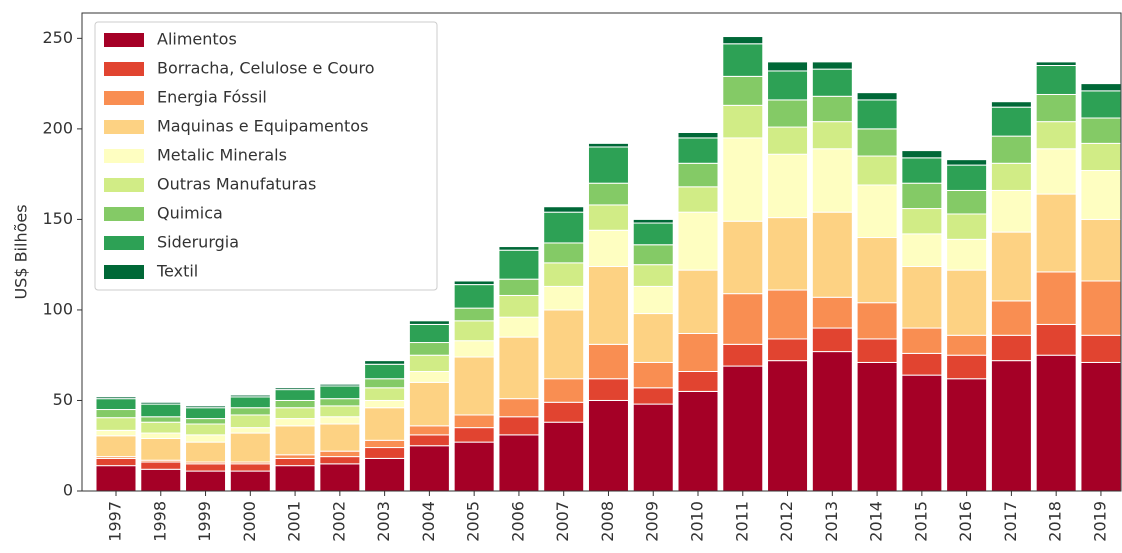 Image resolution: width=1122 pixels, height=553 pixels. Describe the element at coordinates (428, 521) in the screenshot. I see `x-tick-label: 2004` at that location.